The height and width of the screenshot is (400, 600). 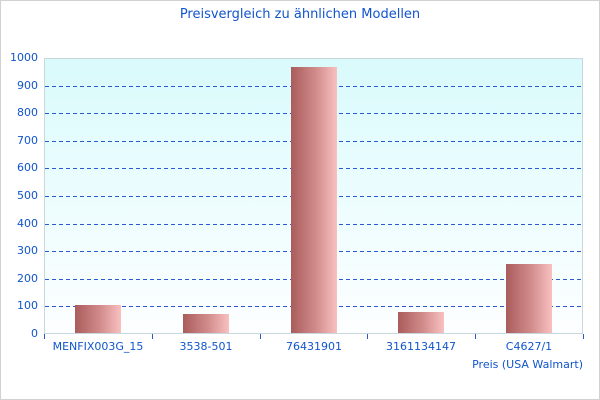 What do you see at coordinates (27, 250) in the screenshot?
I see `y-tick-label-300: 300` at bounding box center [27, 250].